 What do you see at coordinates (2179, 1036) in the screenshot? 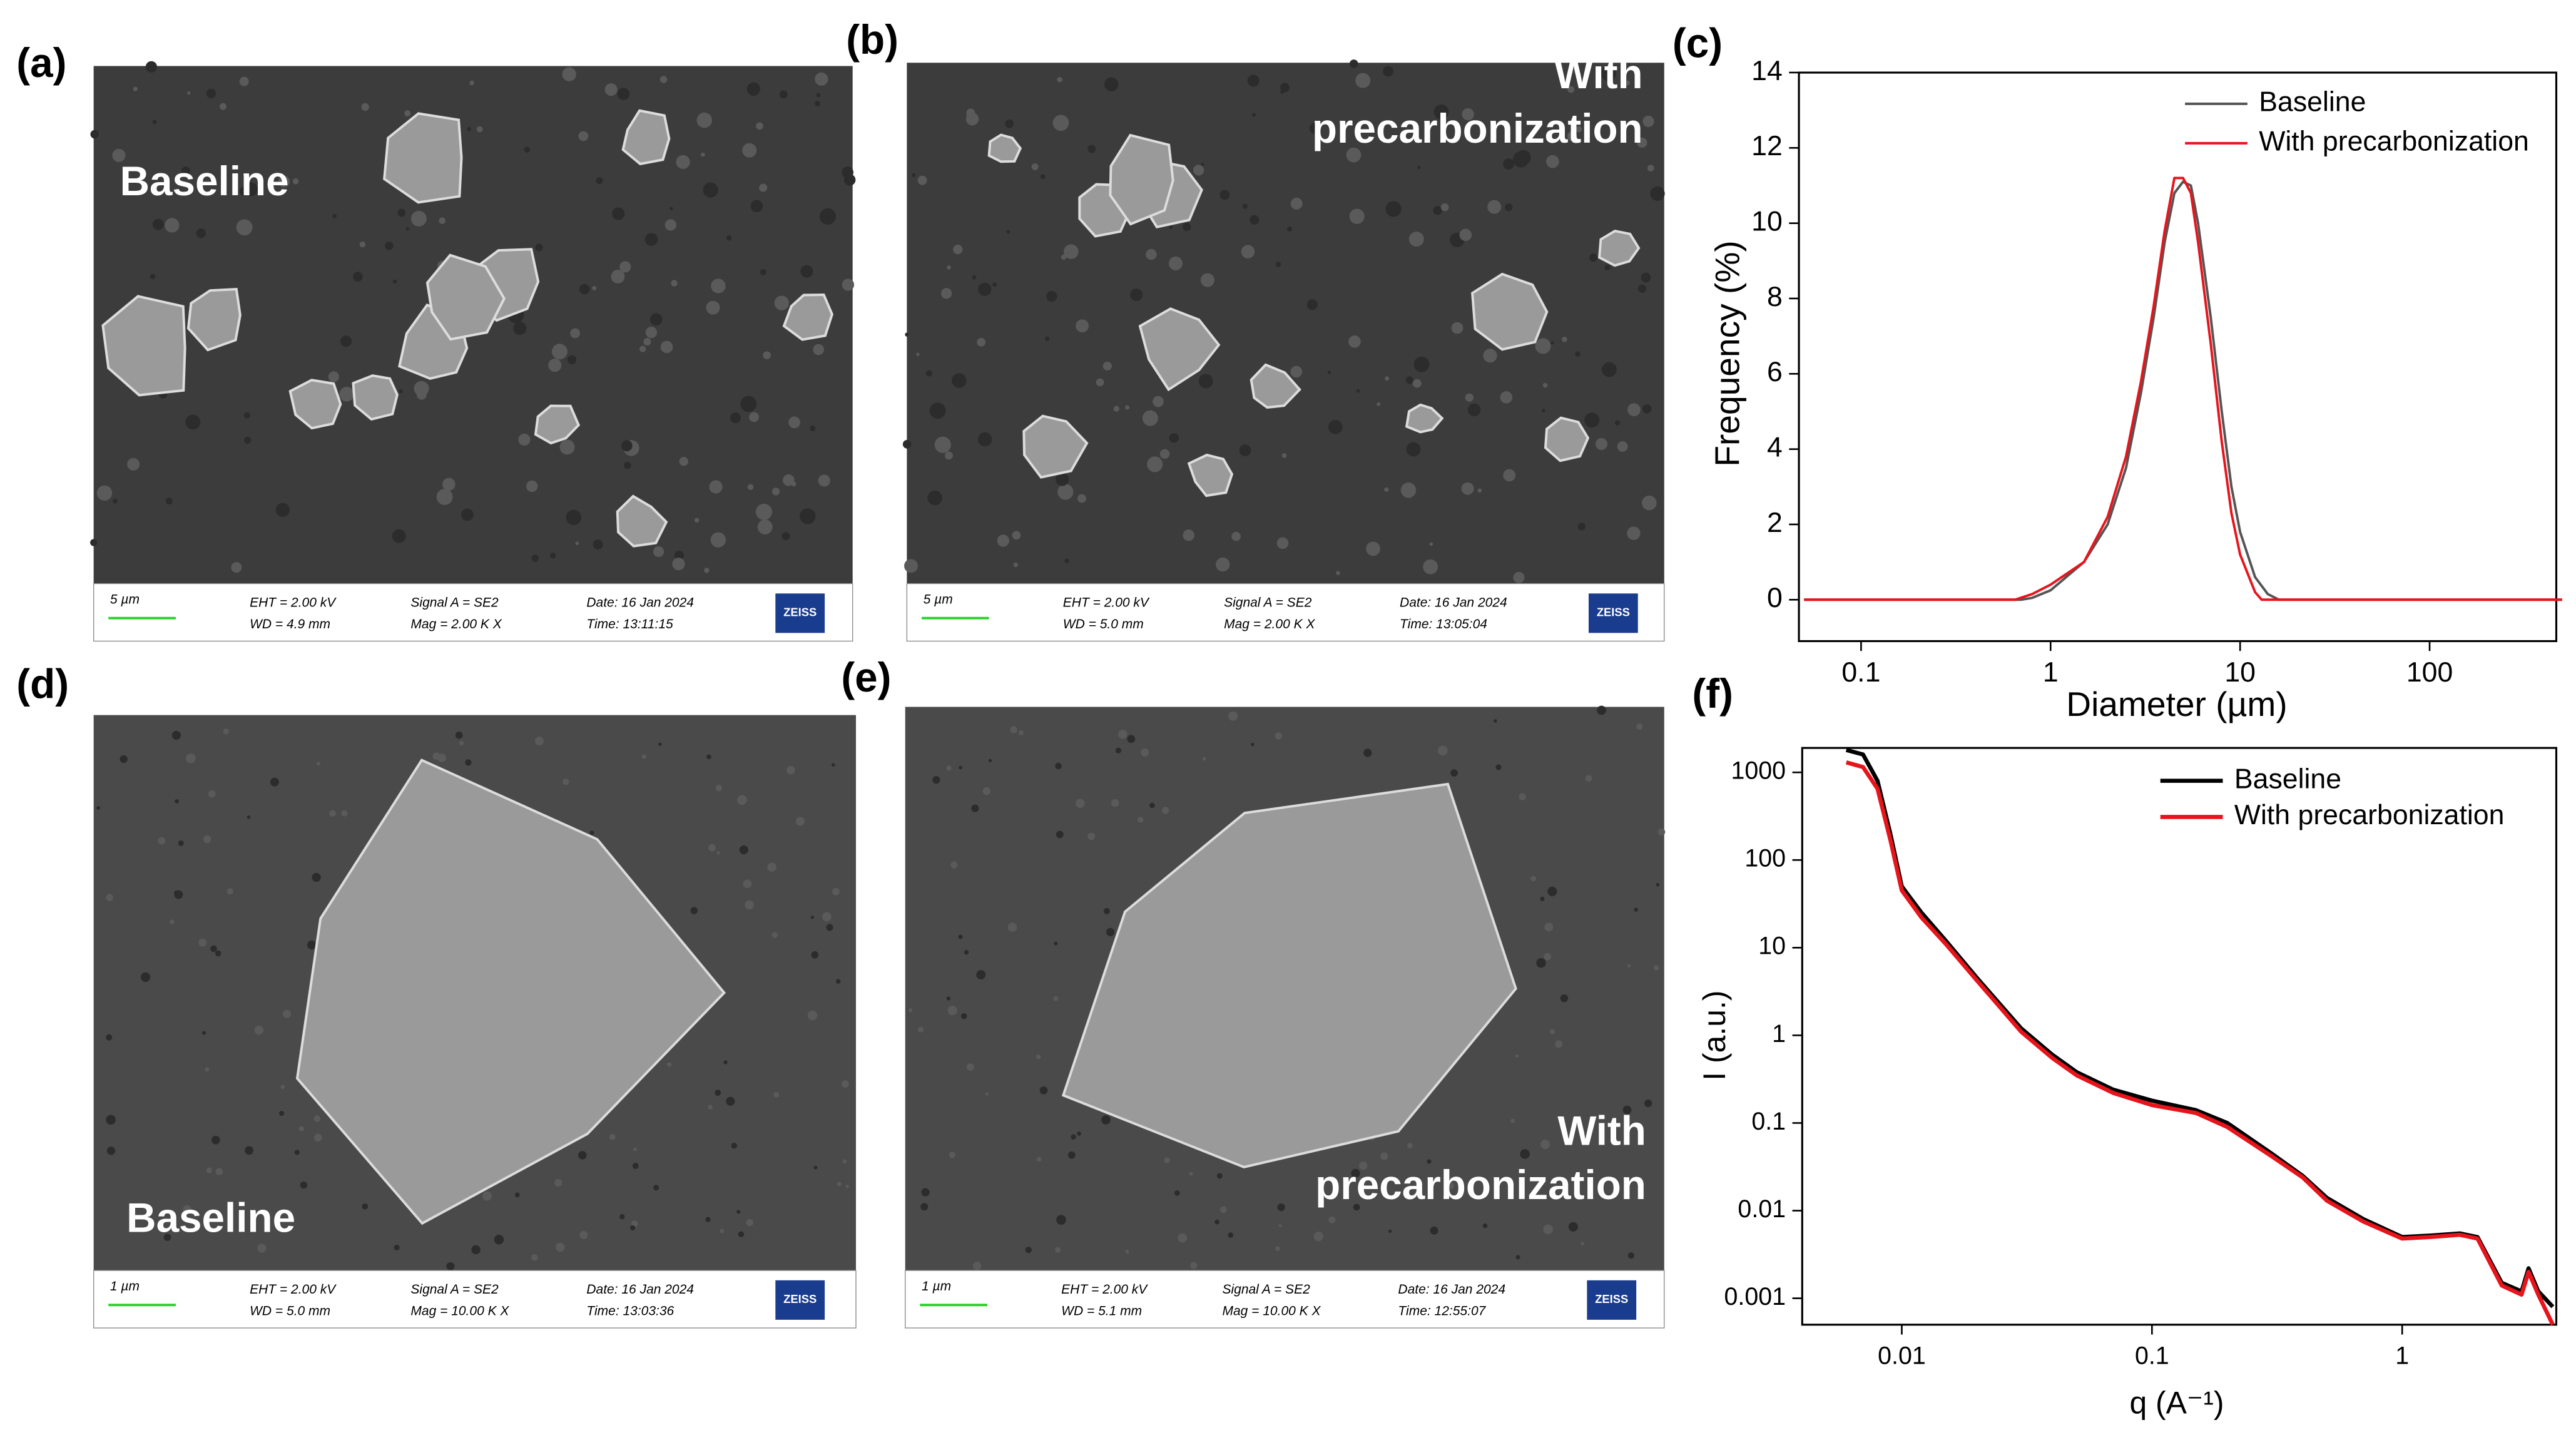
I see `plot-frame` at bounding box center [2179, 1036].